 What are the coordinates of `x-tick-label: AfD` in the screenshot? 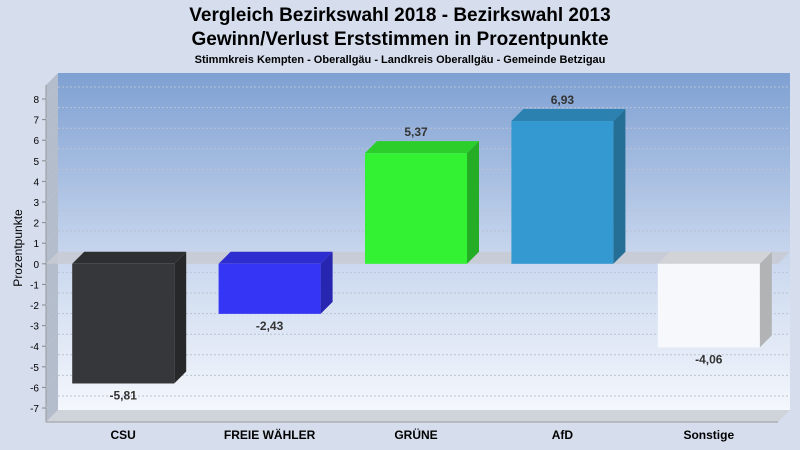 It's located at (563, 435).